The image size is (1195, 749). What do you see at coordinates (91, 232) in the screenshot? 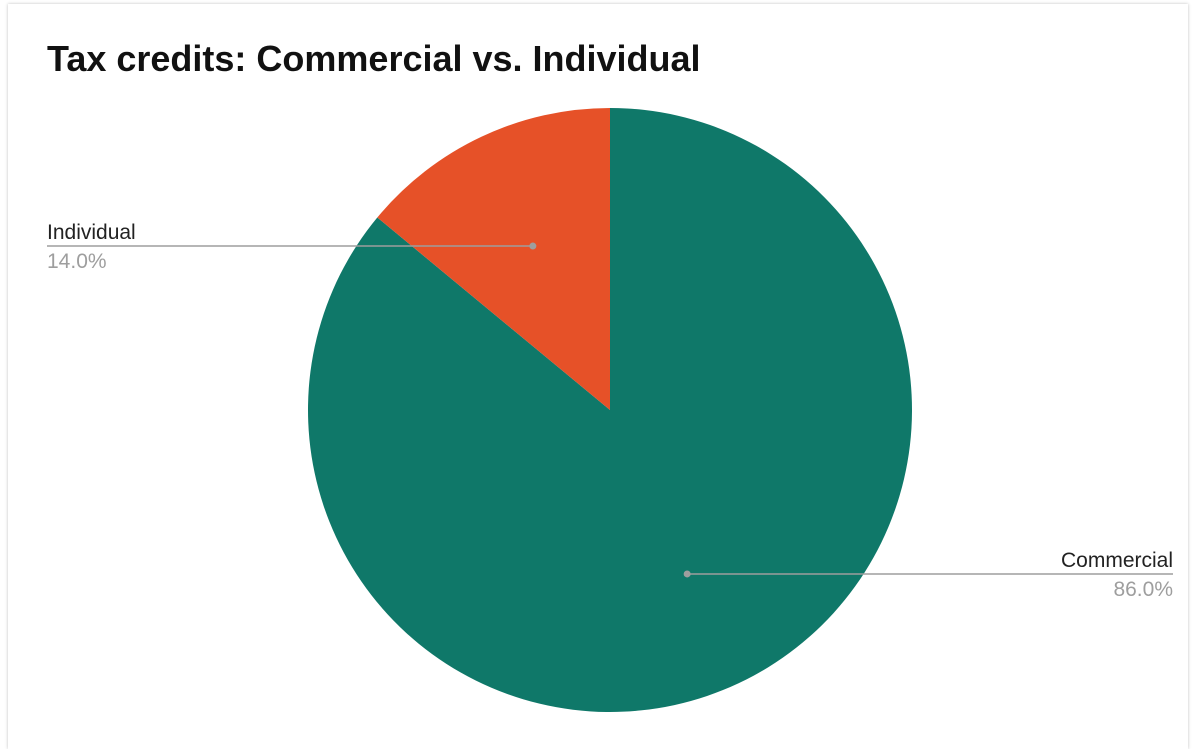
I see `slice-label-individual: Individual` at bounding box center [91, 232].